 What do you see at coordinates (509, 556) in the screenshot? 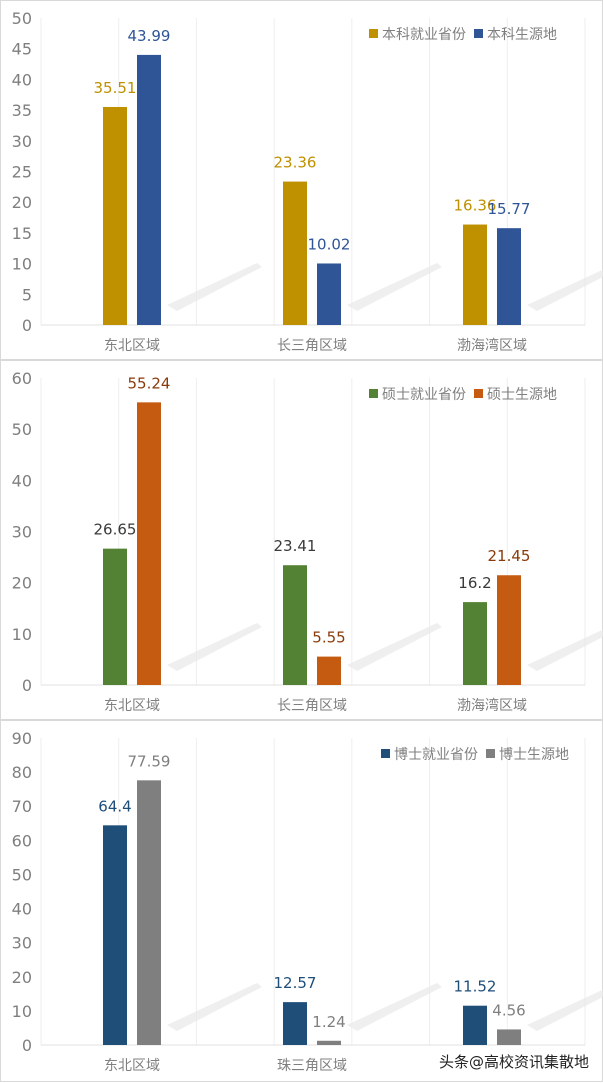
I see `data-label: 21.45` at bounding box center [509, 556].